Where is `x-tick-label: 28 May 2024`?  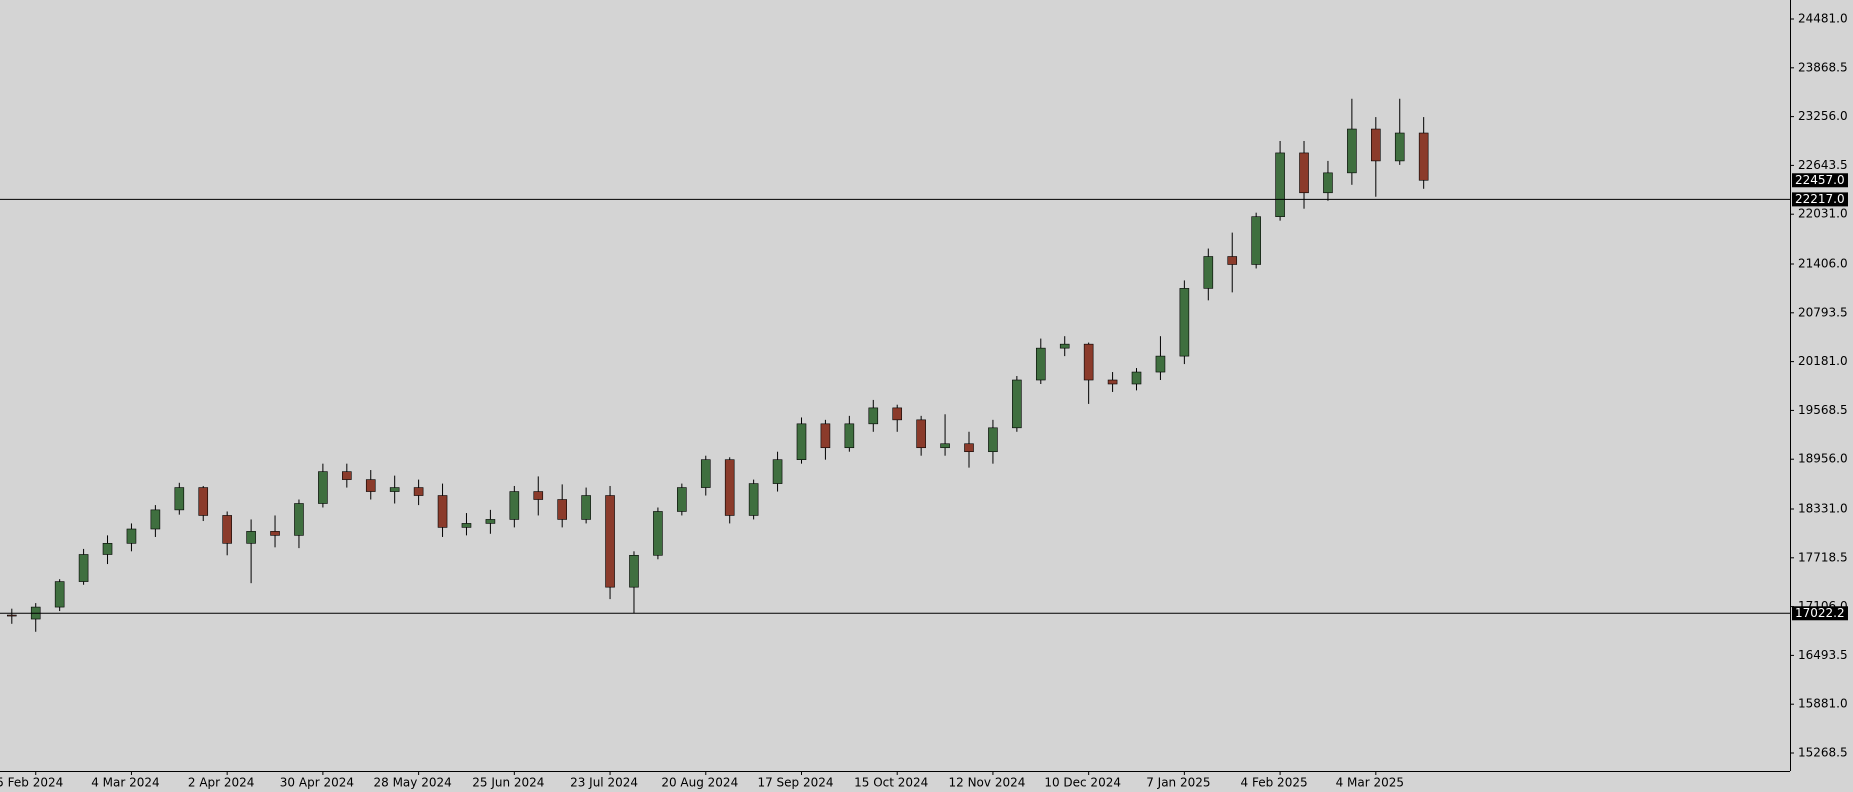 x-tick-label: 28 May 2024 is located at coordinates (412, 783).